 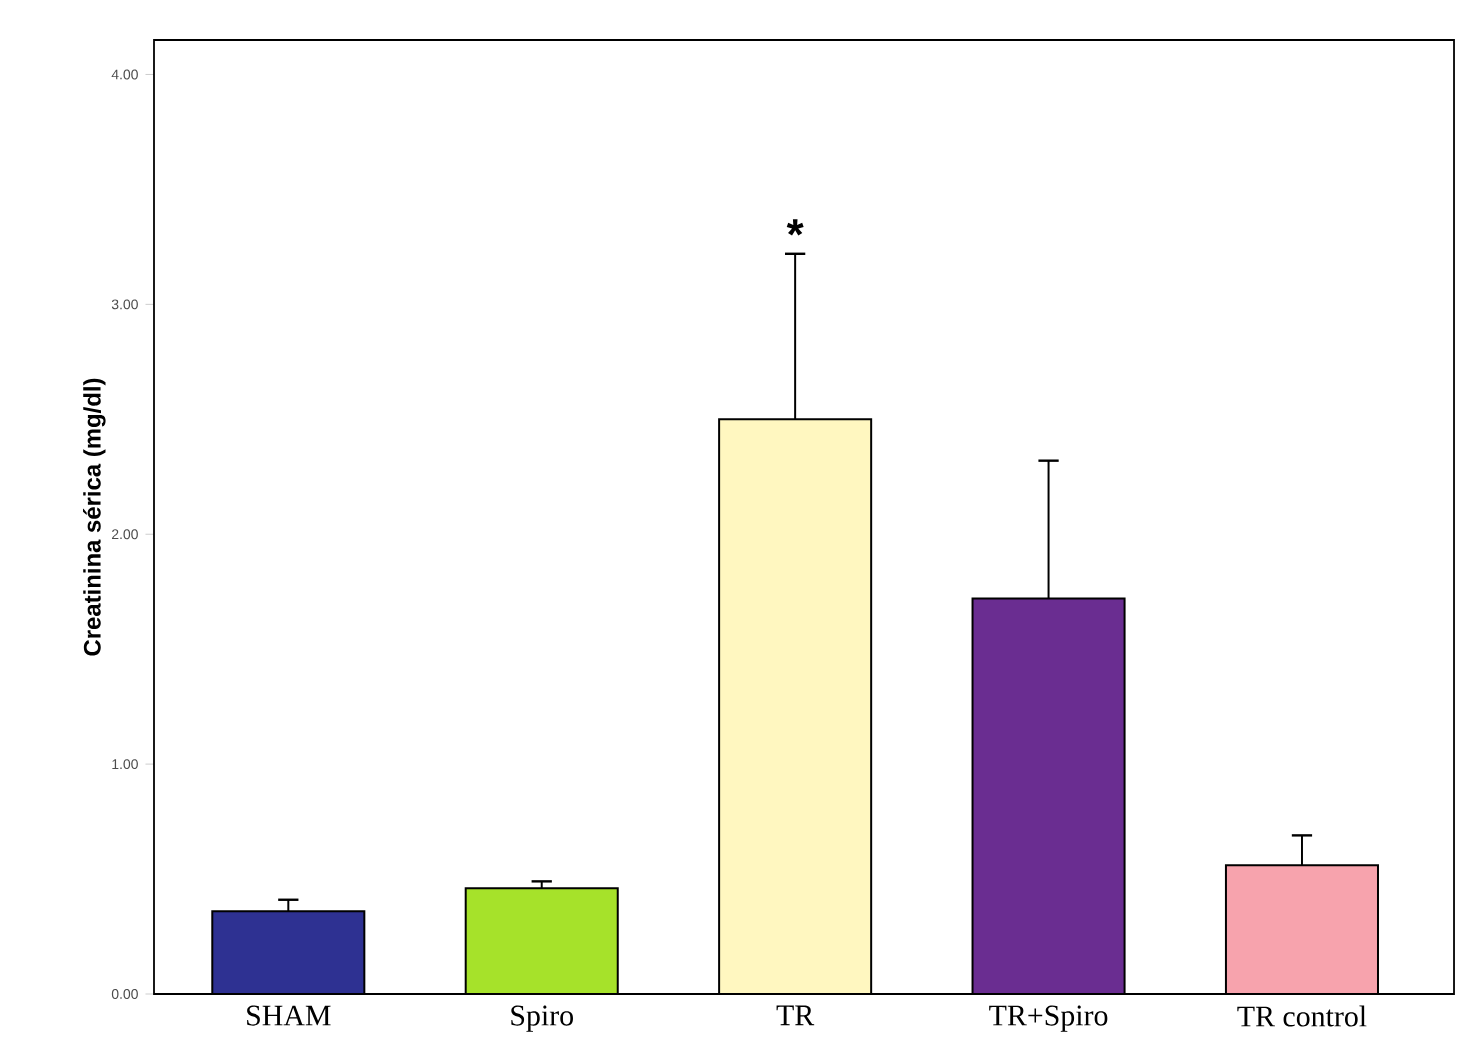 What do you see at coordinates (542, 1018) in the screenshot?
I see `x-tick-label: Spiro` at bounding box center [542, 1018].